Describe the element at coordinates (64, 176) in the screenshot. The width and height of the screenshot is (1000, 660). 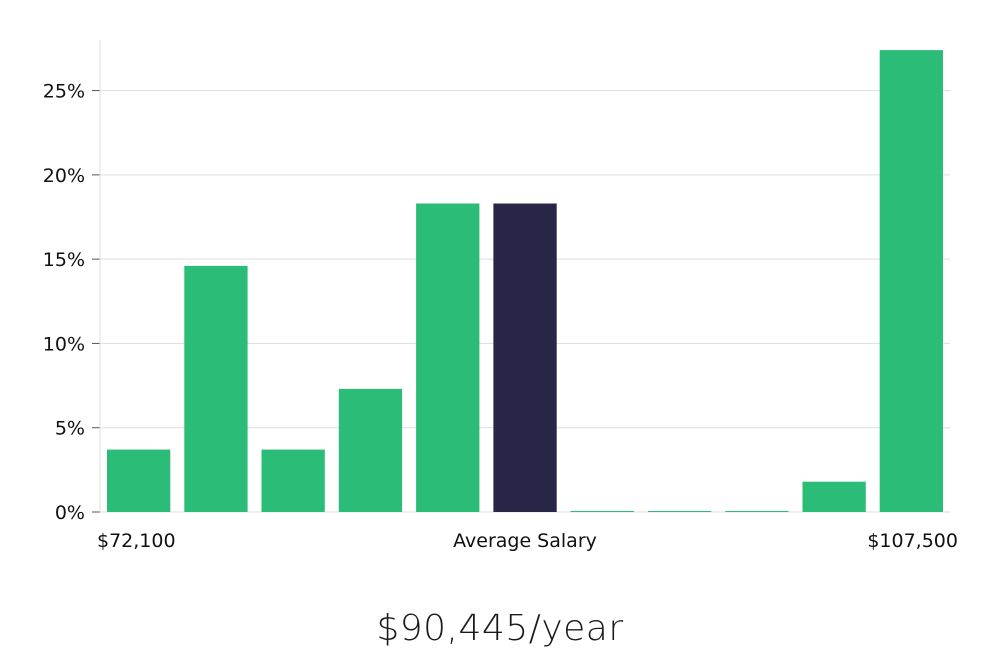
I see `y-tick-label: 20%` at that location.